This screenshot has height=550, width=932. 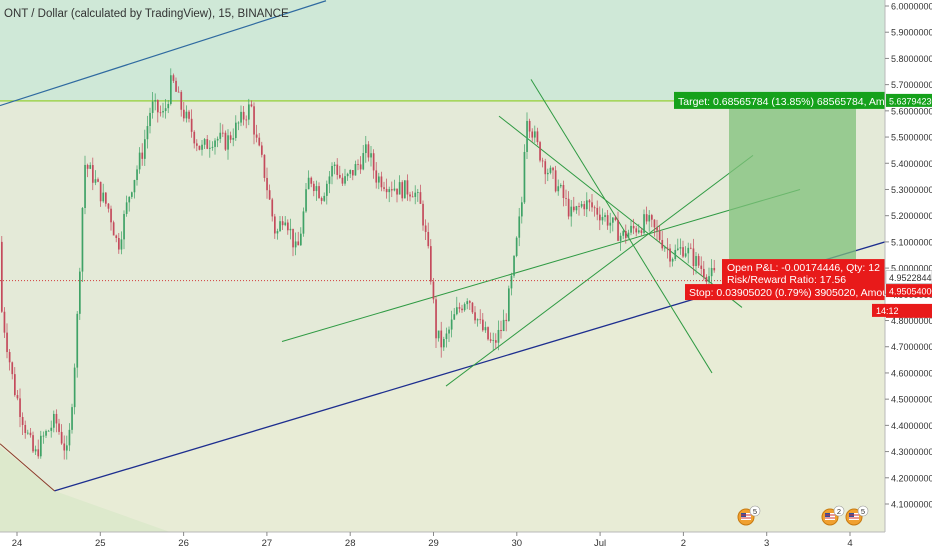 I want to click on open-pnl-bg, so click(x=803, y=272).